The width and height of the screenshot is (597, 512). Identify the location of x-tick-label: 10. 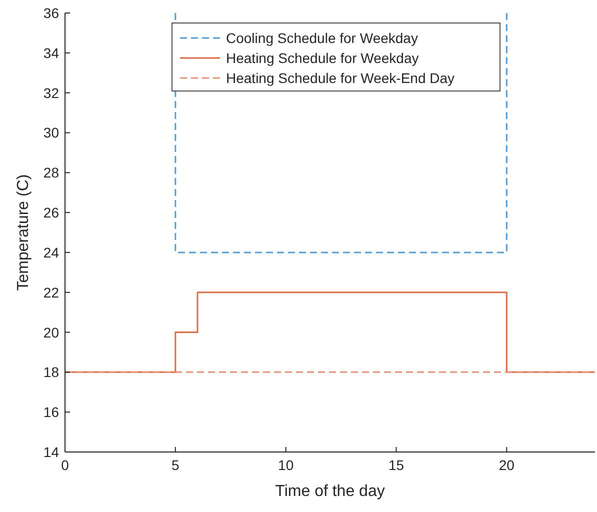
(286, 465).